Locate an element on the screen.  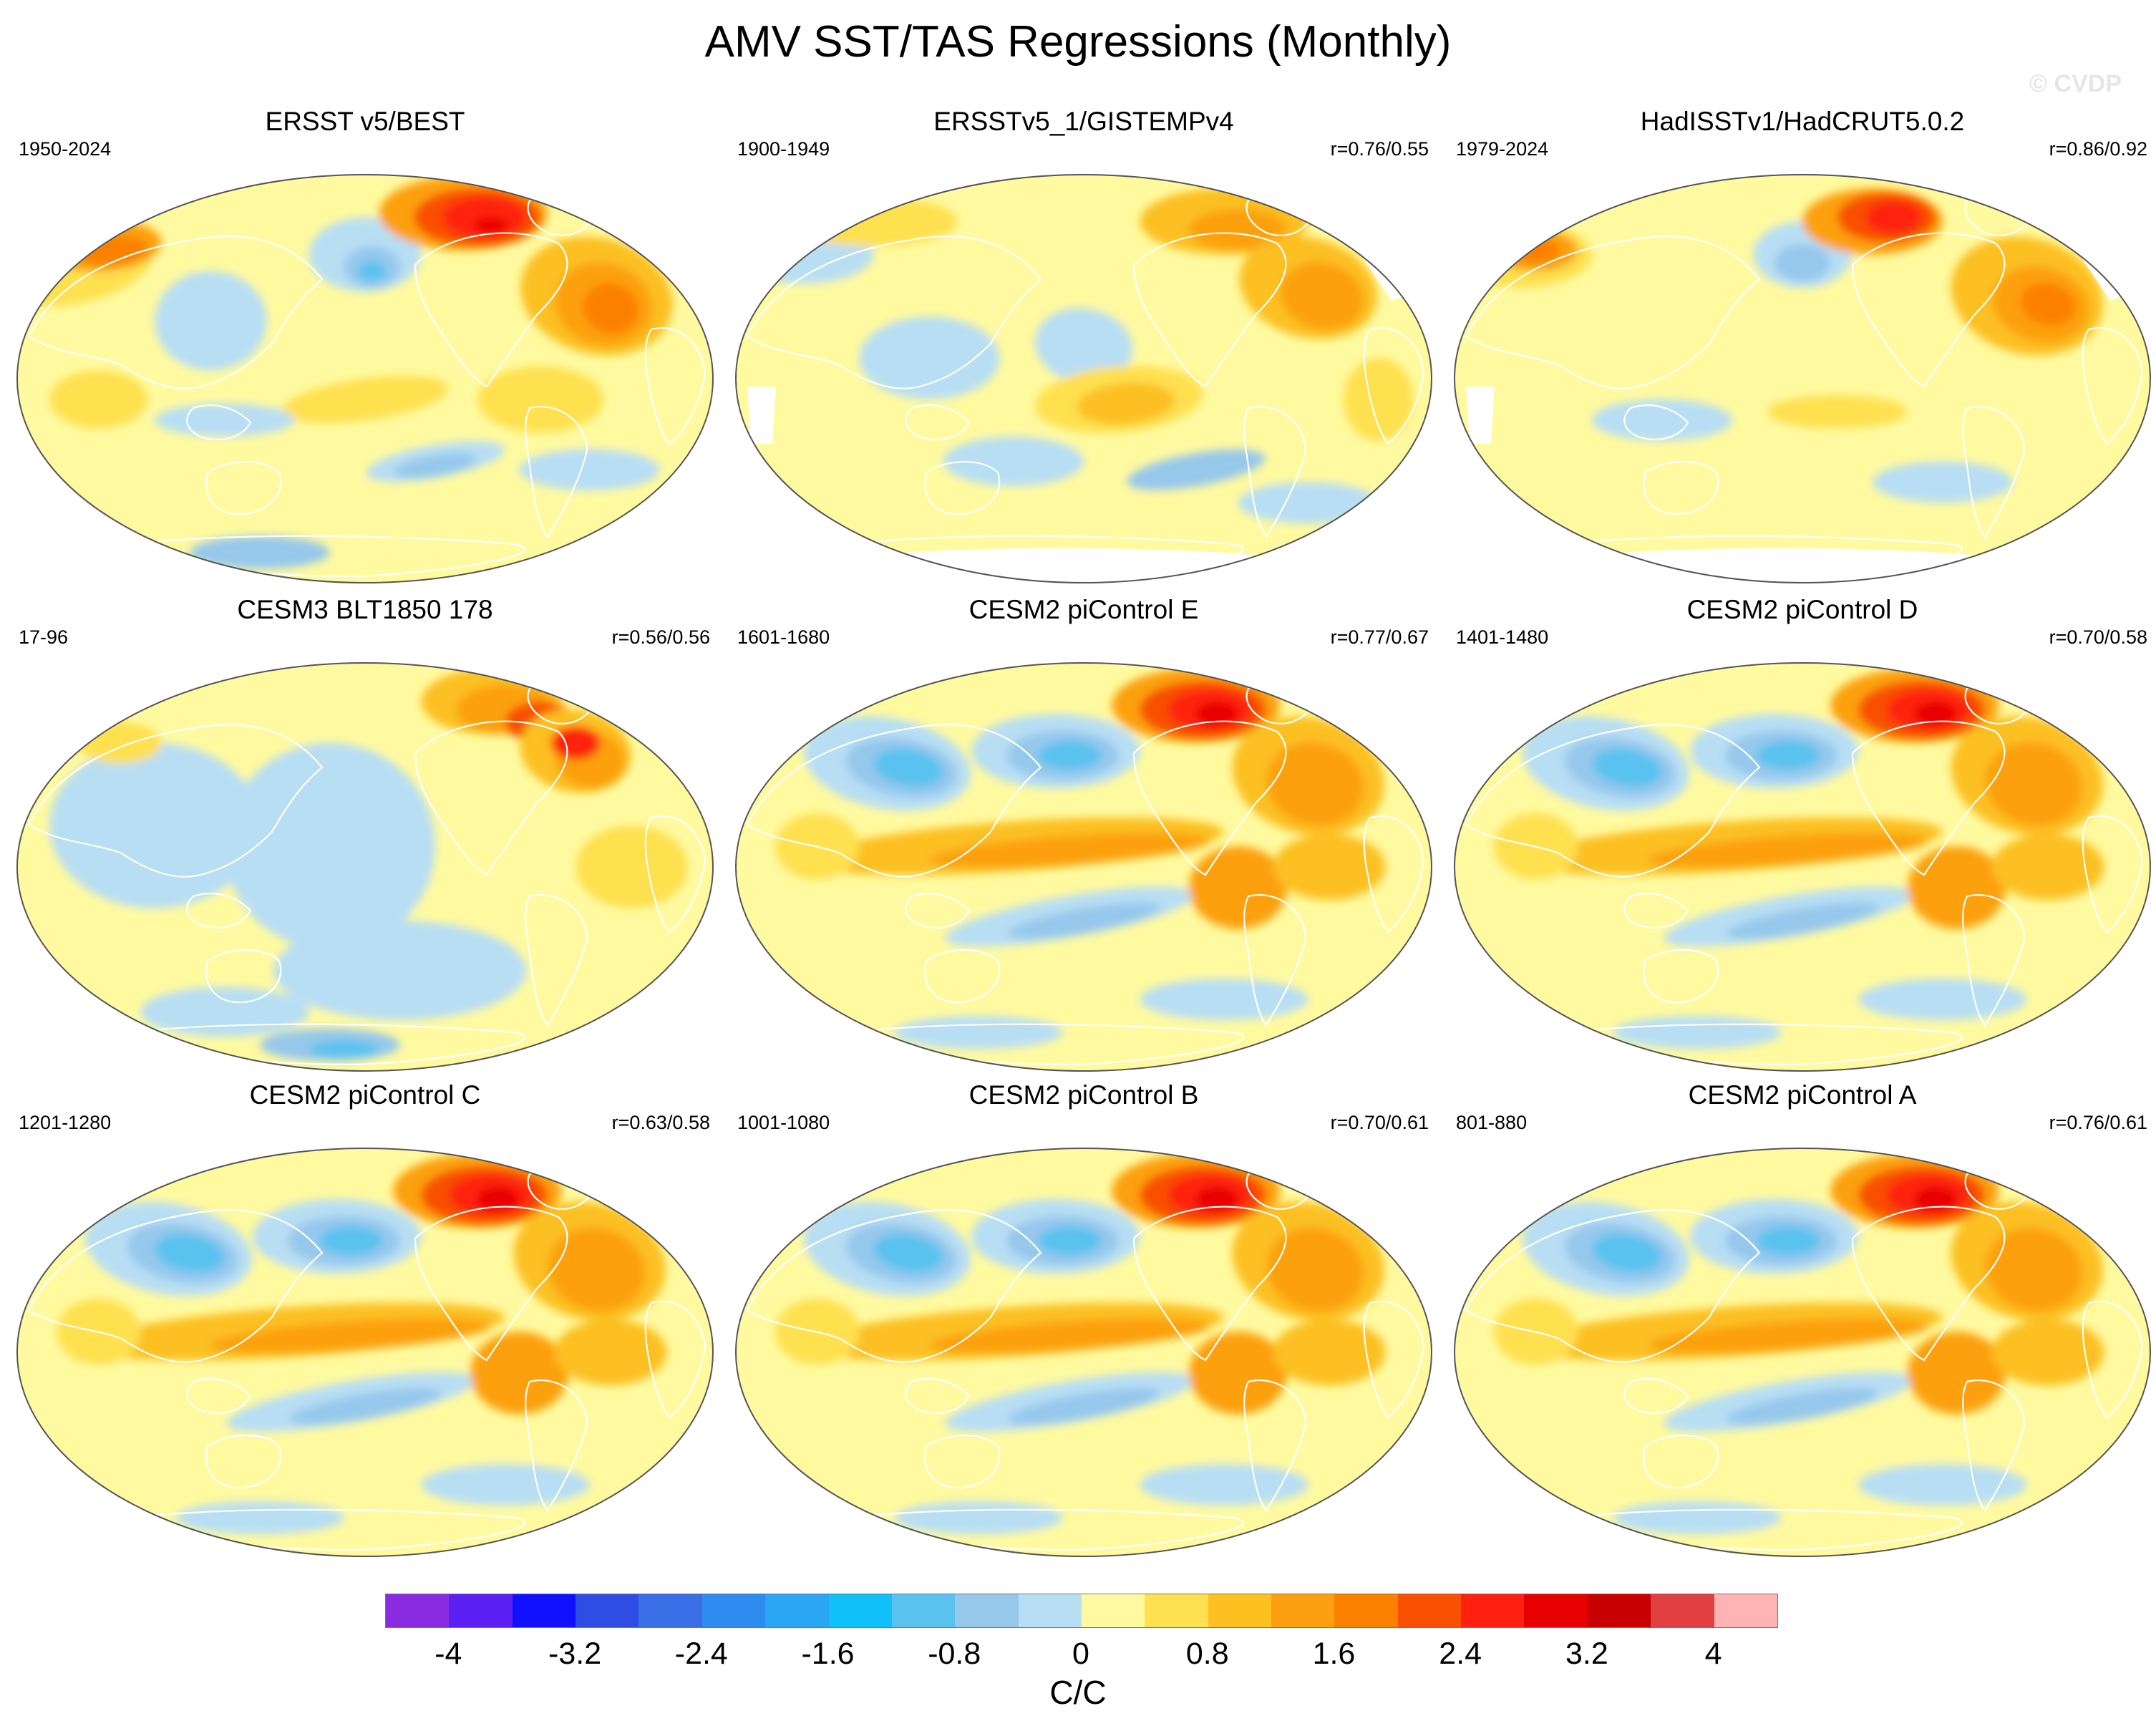
panel-correlation: r=0.76/0.61 is located at coordinates (2098, 1122).